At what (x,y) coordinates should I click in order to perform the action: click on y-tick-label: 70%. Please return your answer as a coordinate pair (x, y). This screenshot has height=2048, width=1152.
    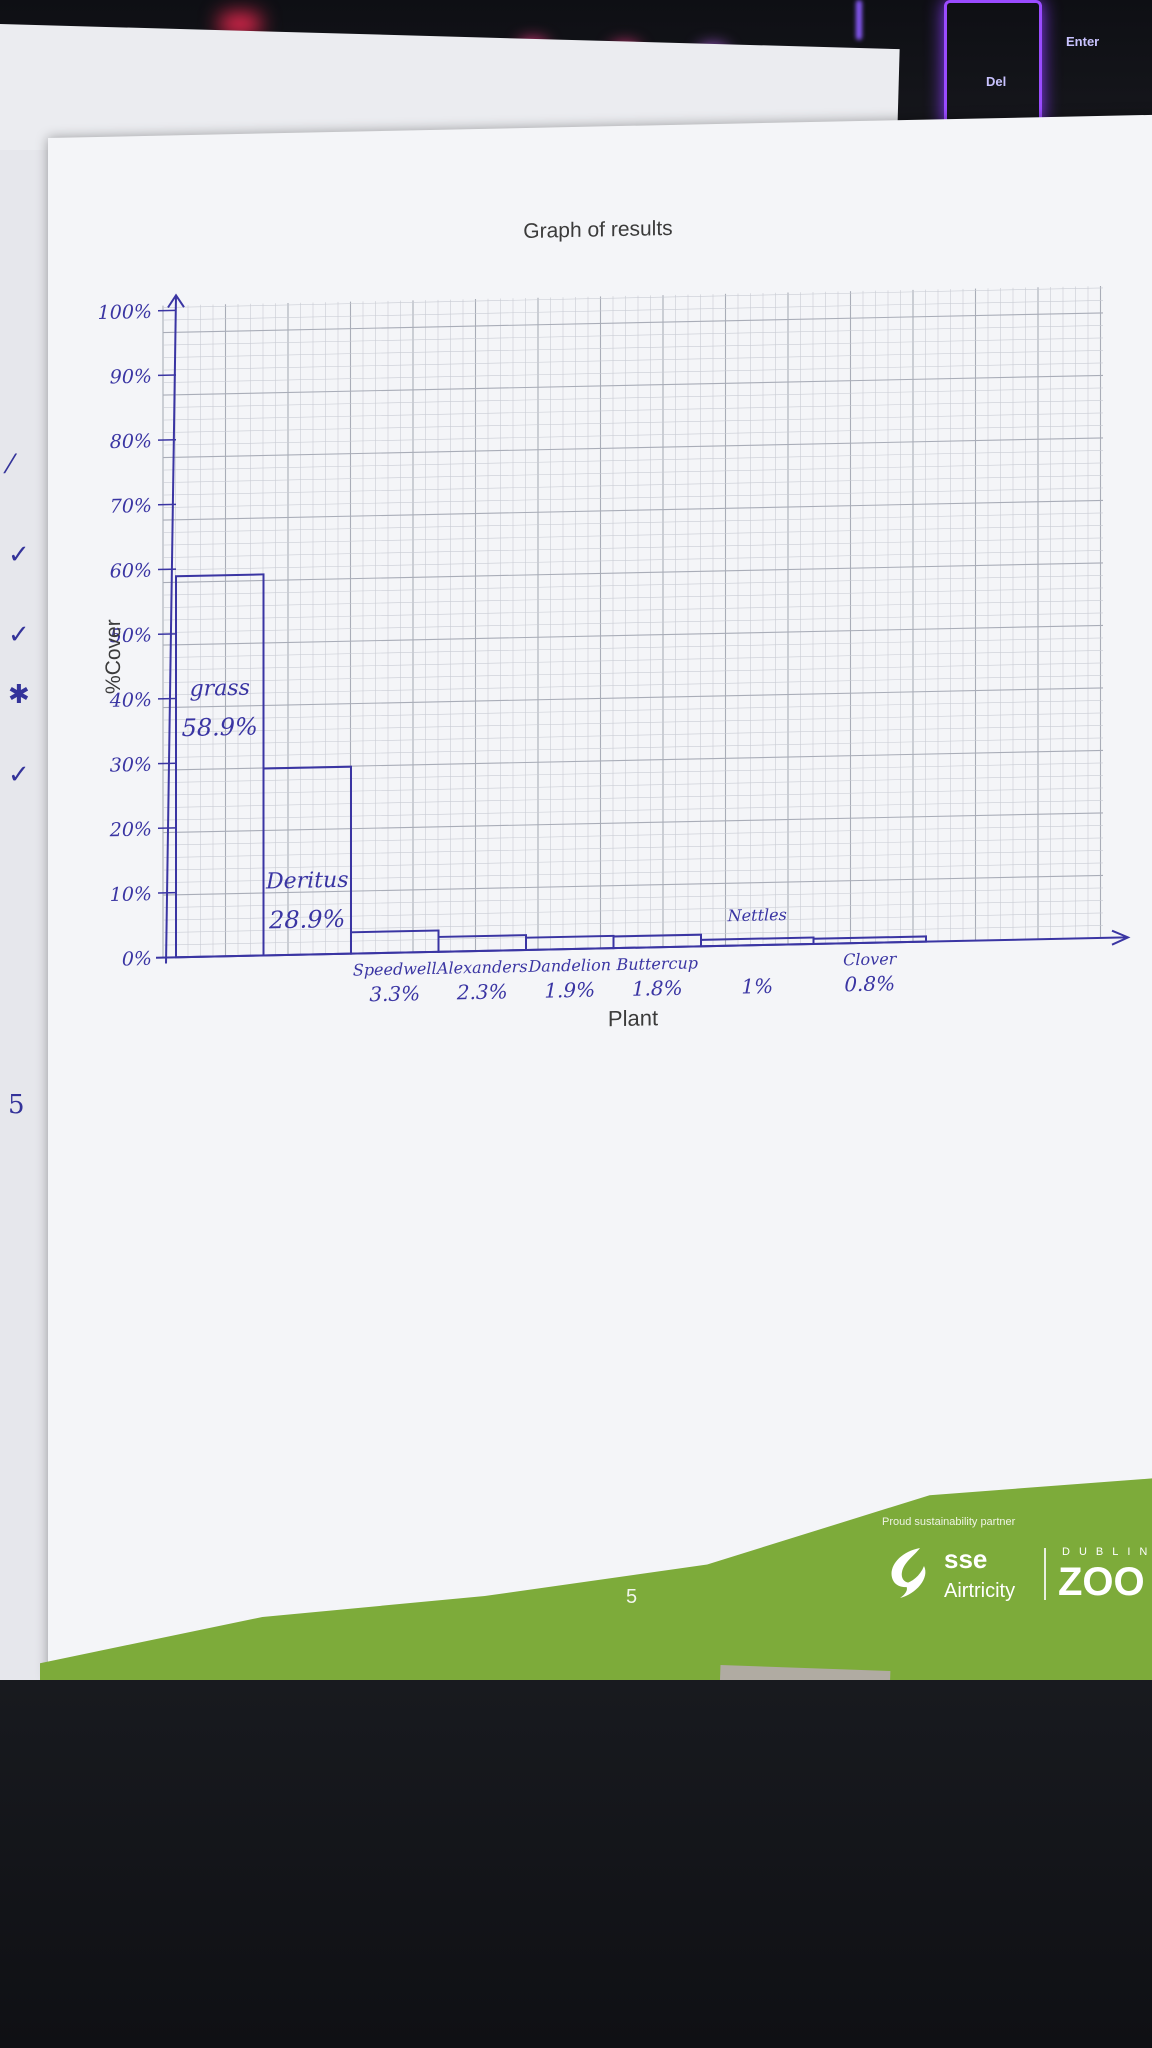
    Looking at the image, I should click on (131, 506).